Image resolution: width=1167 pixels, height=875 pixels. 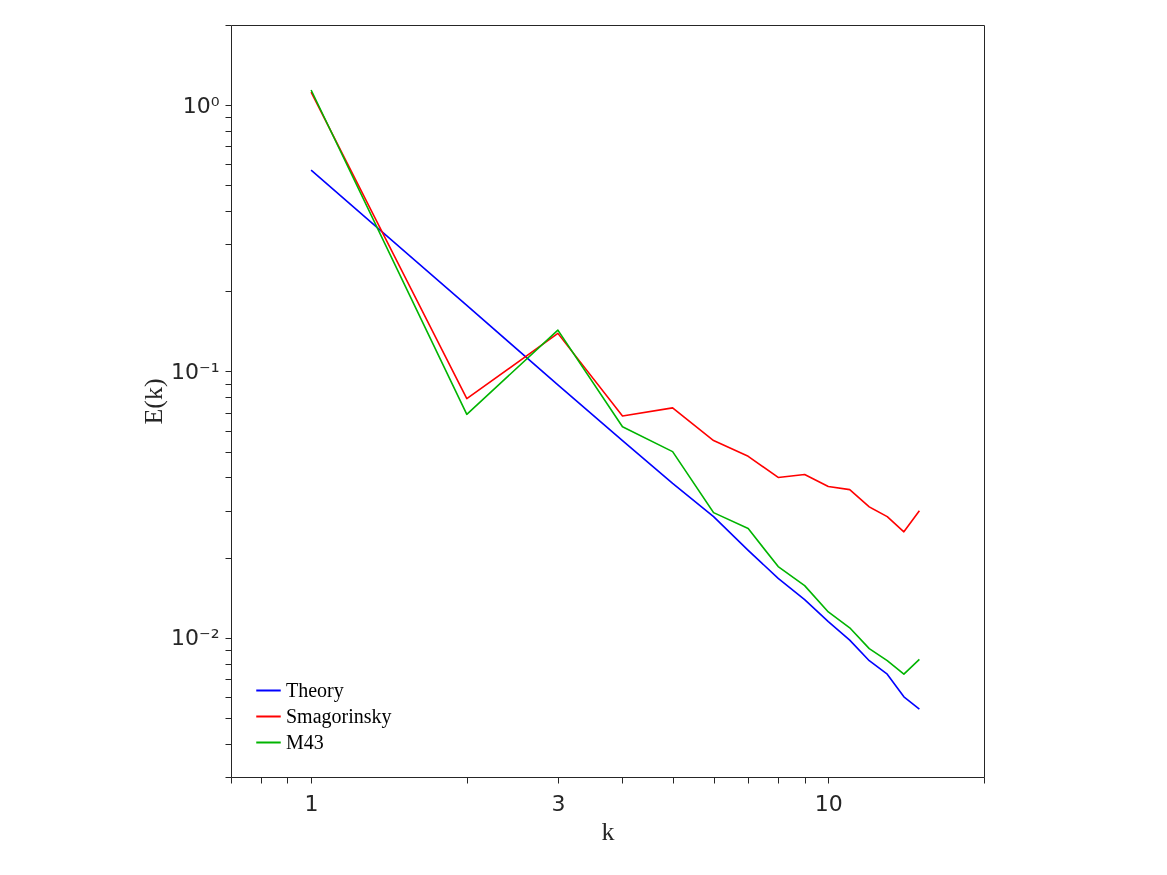 I want to click on x-tick-label: 10, so click(x=828, y=803).